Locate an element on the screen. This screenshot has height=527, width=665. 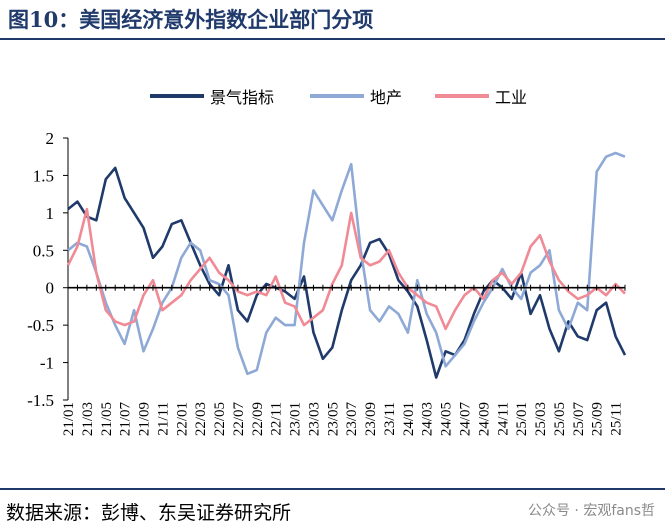
watermark: 公众号 · 宏观fans哲 is located at coordinates (591, 511).